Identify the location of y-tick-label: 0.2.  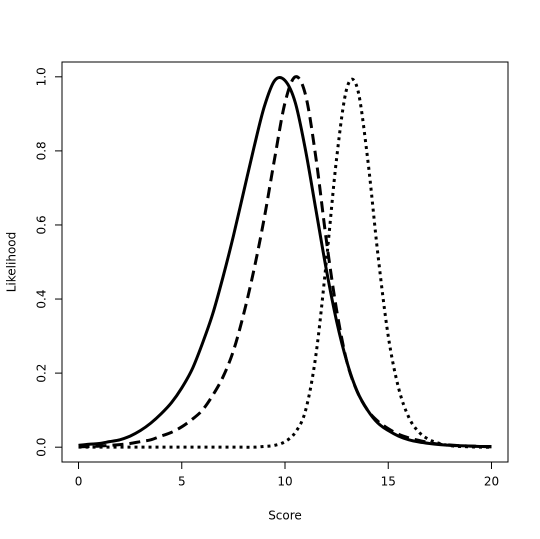
(42, 373).